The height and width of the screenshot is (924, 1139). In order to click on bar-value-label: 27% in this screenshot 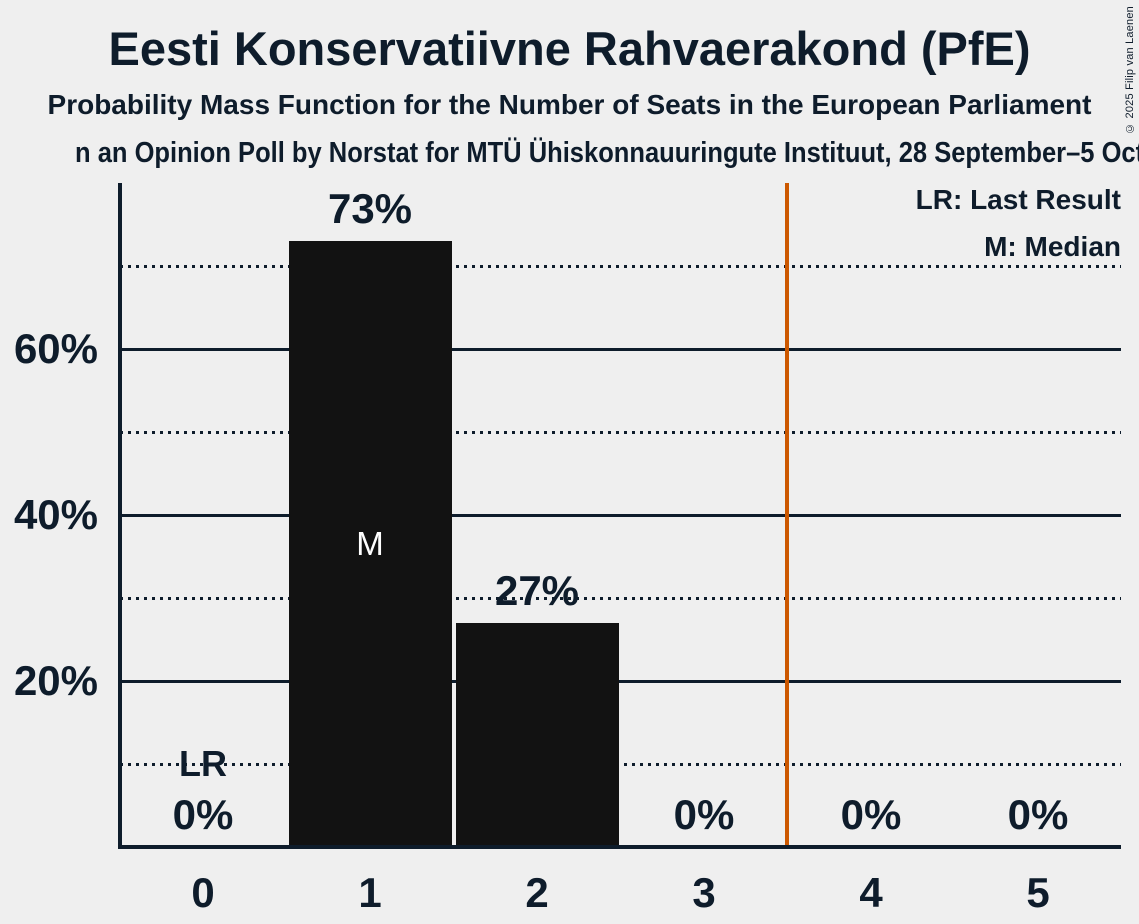, I will do `click(537, 590)`.